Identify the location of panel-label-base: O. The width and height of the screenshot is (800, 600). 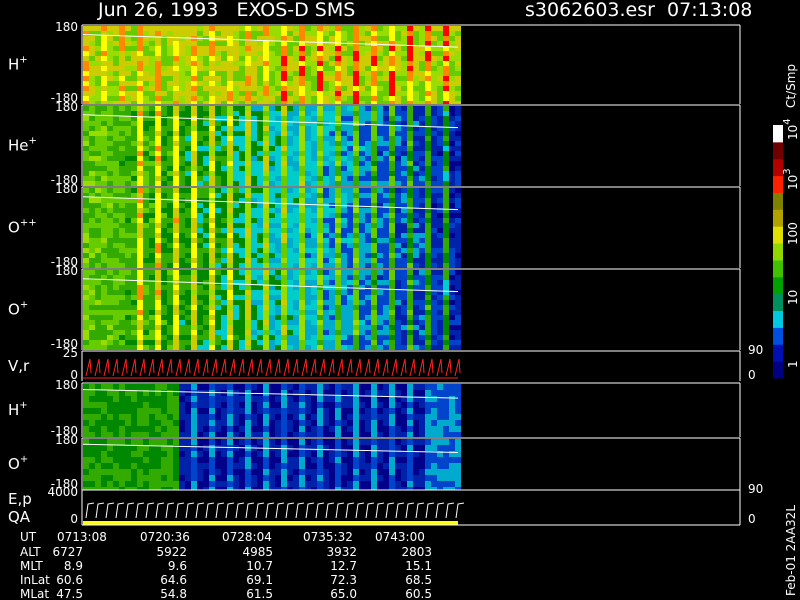
(14, 228).